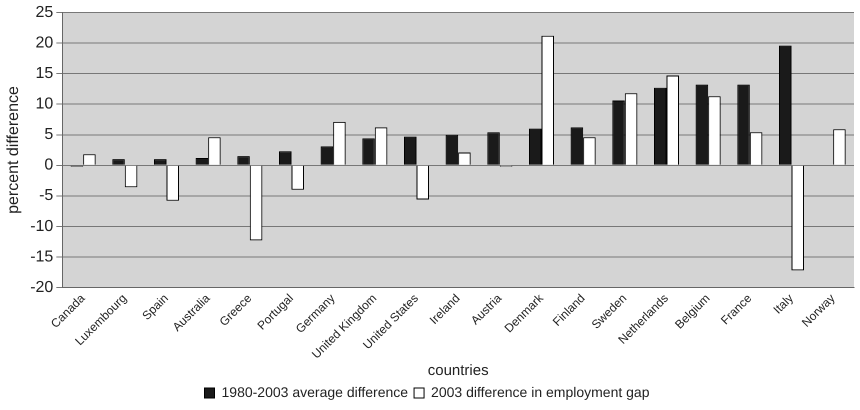 The width and height of the screenshot is (860, 410). What do you see at coordinates (45, 43) in the screenshot?
I see `y-tick-label: 20` at bounding box center [45, 43].